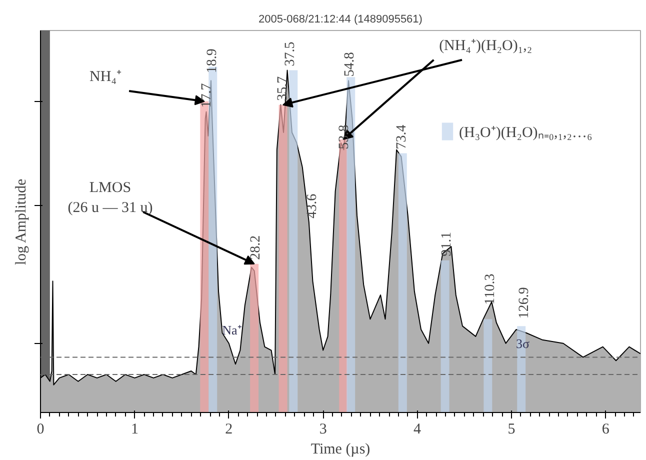 Image resolution: width=646 pixels, height=460 pixels. What do you see at coordinates (256, 247) in the screenshot?
I see `annotation: 28.2` at bounding box center [256, 247].